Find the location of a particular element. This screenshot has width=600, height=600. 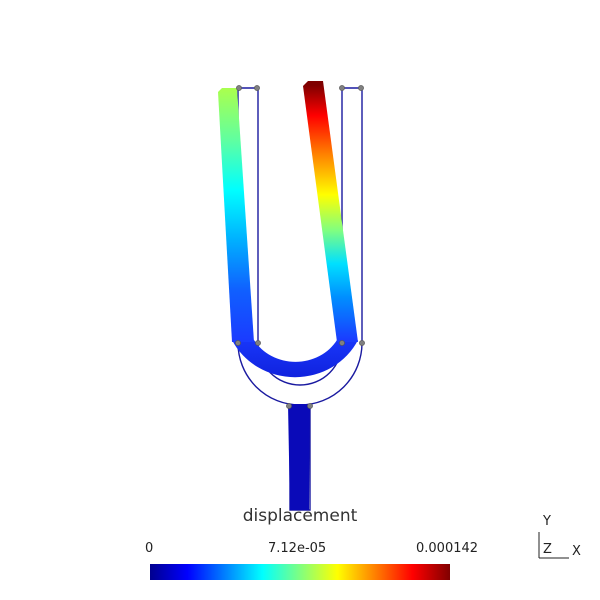

colorbar-mid-label: 7.12e-05 is located at coordinates (297, 548).